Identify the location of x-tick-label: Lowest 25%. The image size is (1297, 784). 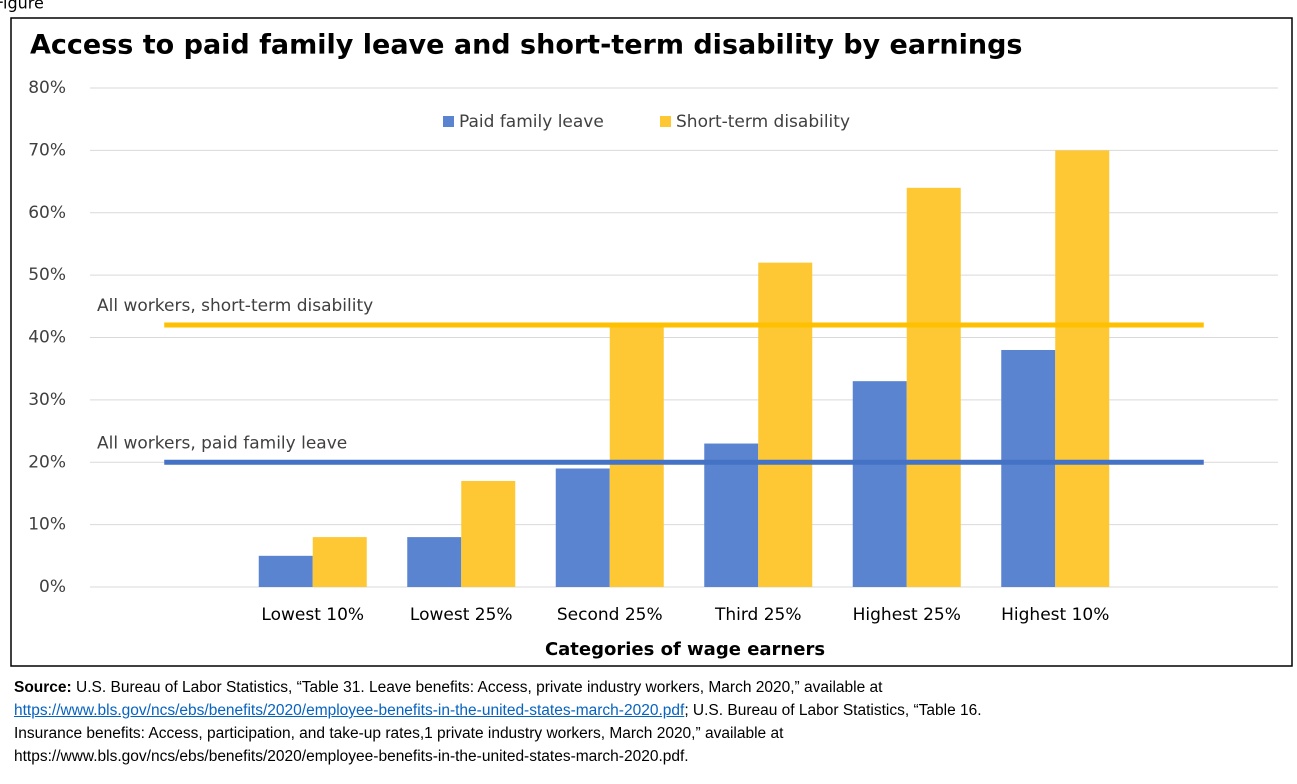
(461, 615).